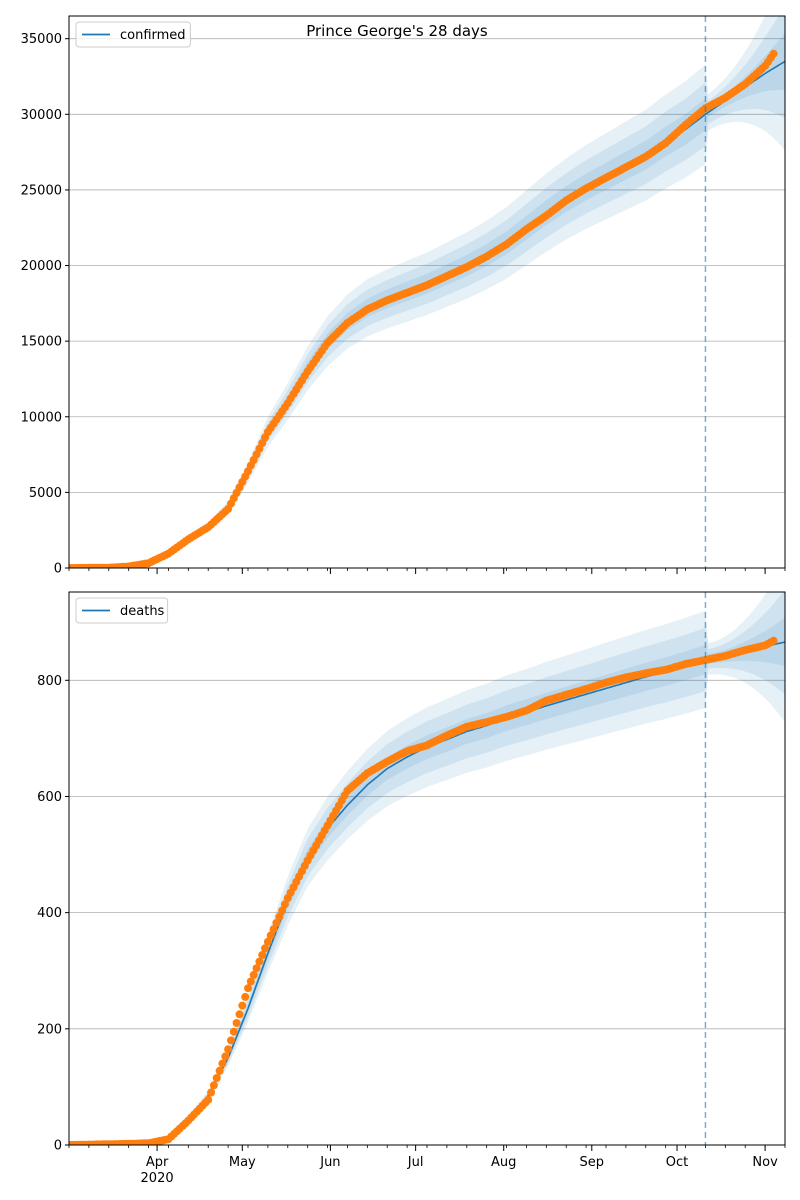  I want to click on y-tick-label: 5000, so click(45, 493).